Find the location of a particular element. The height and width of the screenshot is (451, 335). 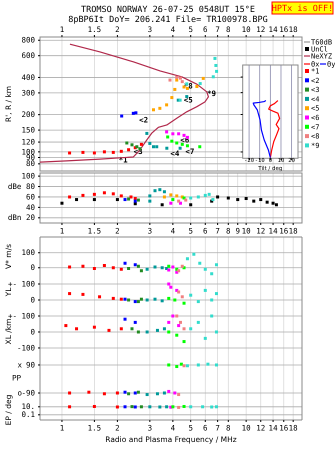

chart-subtitle: 8pBP6It DoY= 206.241 File= TR100978.BPG is located at coordinates (168, 20).